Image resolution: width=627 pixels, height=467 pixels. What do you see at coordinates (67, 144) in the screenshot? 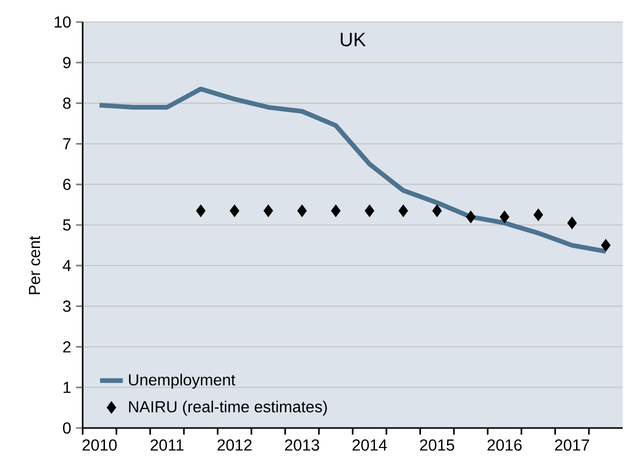
I see `y-tick-label: 7` at bounding box center [67, 144].